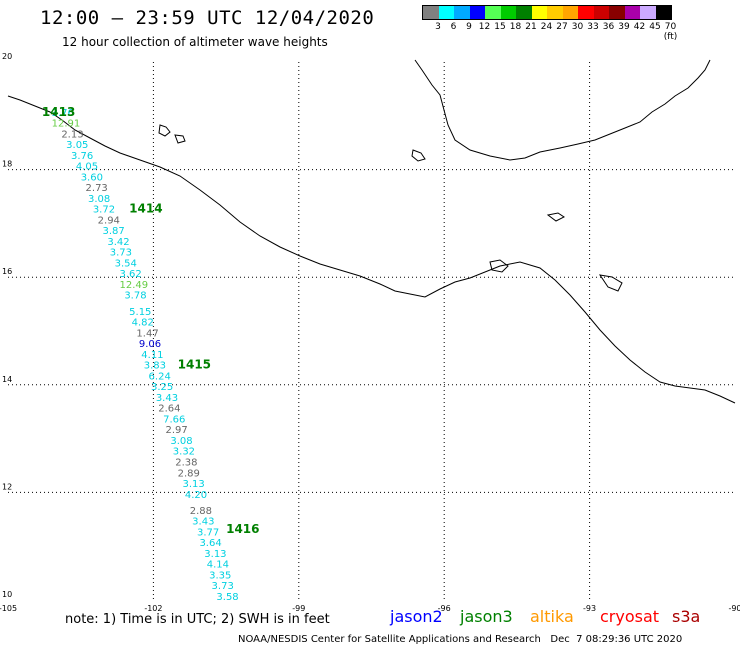 The image size is (740, 650). What do you see at coordinates (147, 333) in the screenshot?
I see `wave-height-value: 1.47` at bounding box center [147, 333].